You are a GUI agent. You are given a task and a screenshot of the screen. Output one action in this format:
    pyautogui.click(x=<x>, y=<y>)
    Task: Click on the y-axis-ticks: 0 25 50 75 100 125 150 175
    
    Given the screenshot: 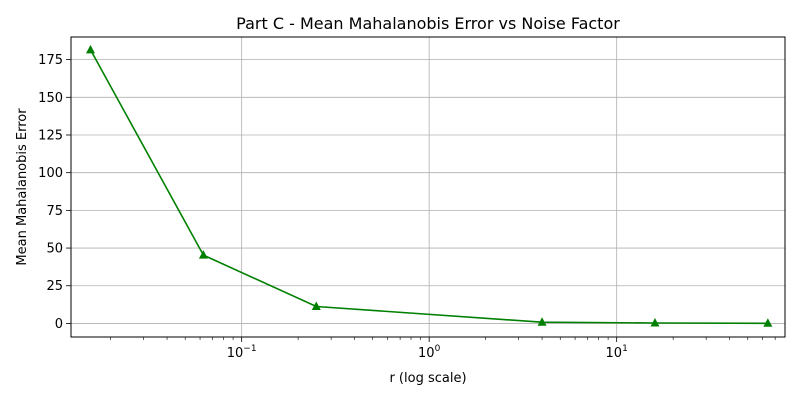 What is the action you would take?
    pyautogui.click(x=54, y=192)
    